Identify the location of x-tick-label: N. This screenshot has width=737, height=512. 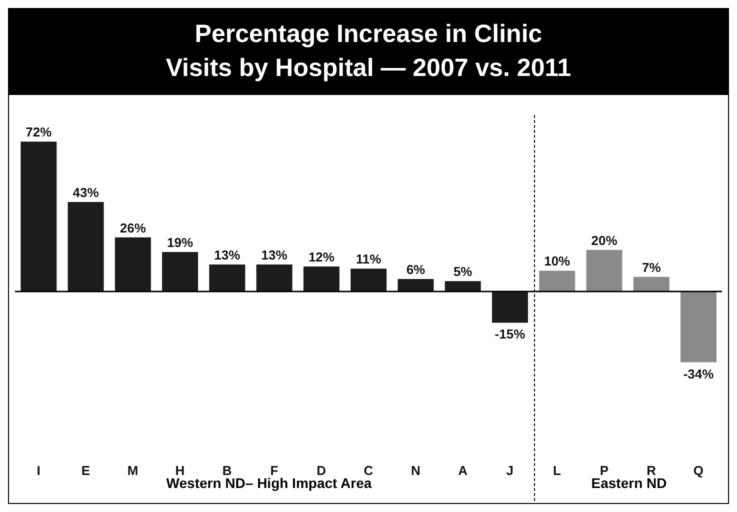
(415, 470).